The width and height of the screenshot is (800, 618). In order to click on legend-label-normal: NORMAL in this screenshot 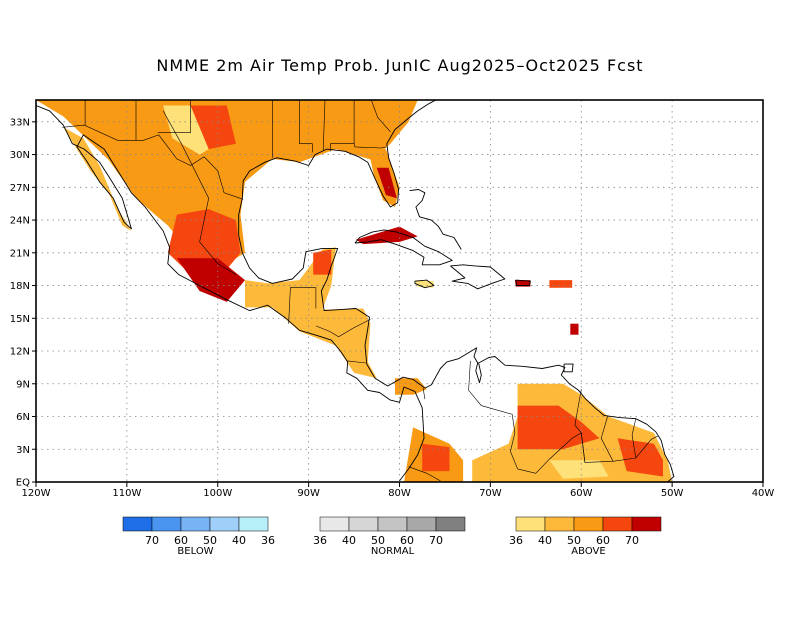, I will do `click(393, 551)`.